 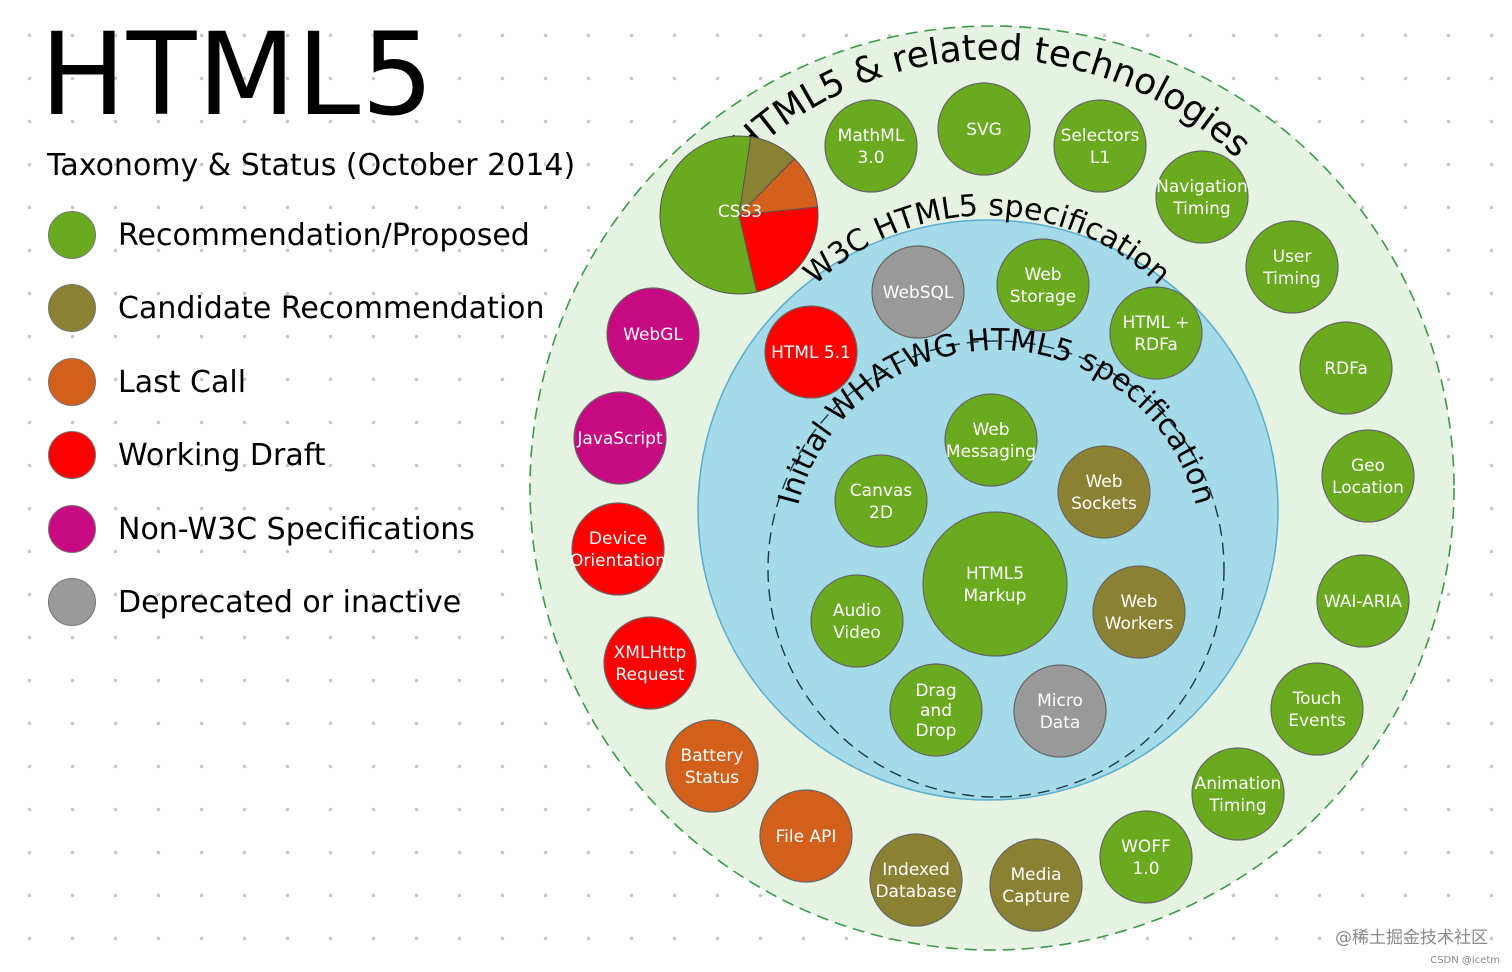 I want to click on node-label: Orientation, so click(x=618, y=561).